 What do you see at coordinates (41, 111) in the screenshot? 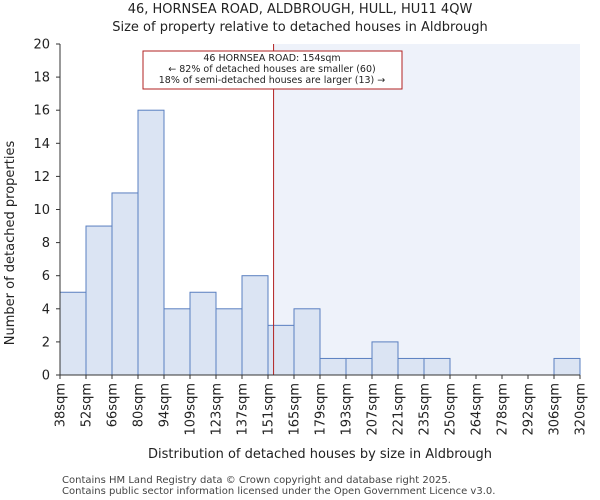
I see `y-tick-label: 16` at bounding box center [41, 111].